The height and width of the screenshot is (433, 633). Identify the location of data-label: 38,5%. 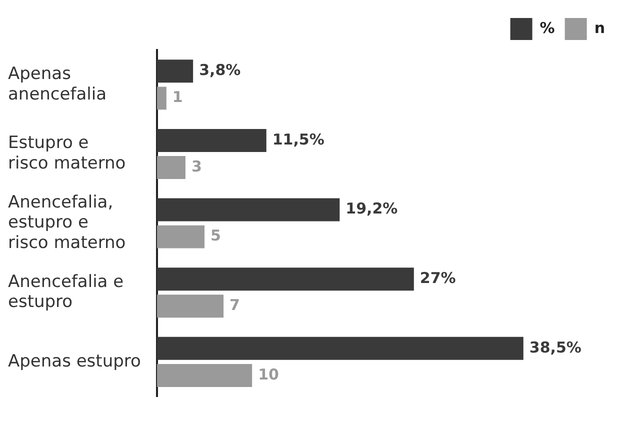
(555, 347).